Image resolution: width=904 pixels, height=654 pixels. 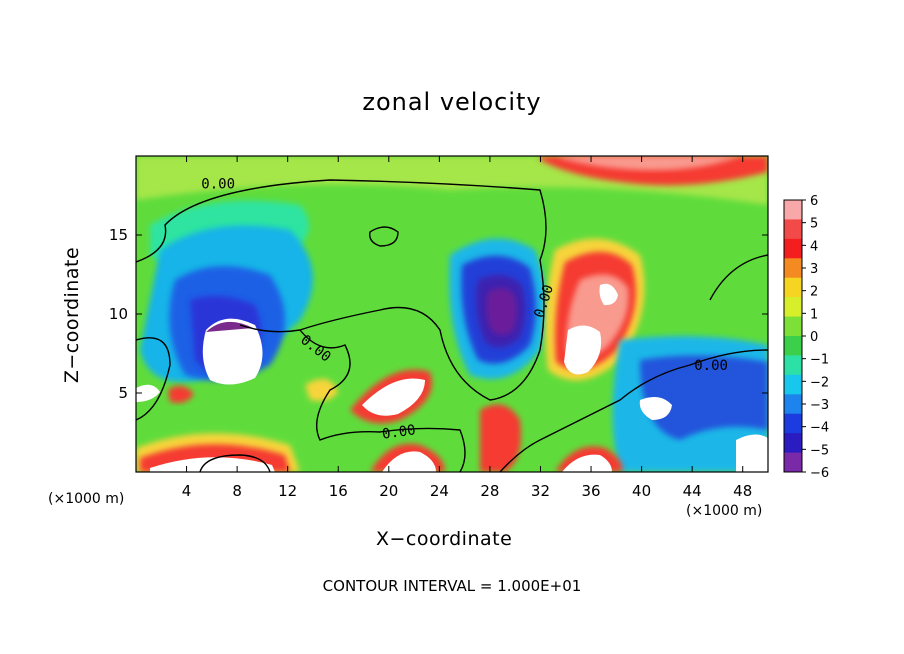 I want to click on colorbar-label: −4, so click(x=819, y=428).